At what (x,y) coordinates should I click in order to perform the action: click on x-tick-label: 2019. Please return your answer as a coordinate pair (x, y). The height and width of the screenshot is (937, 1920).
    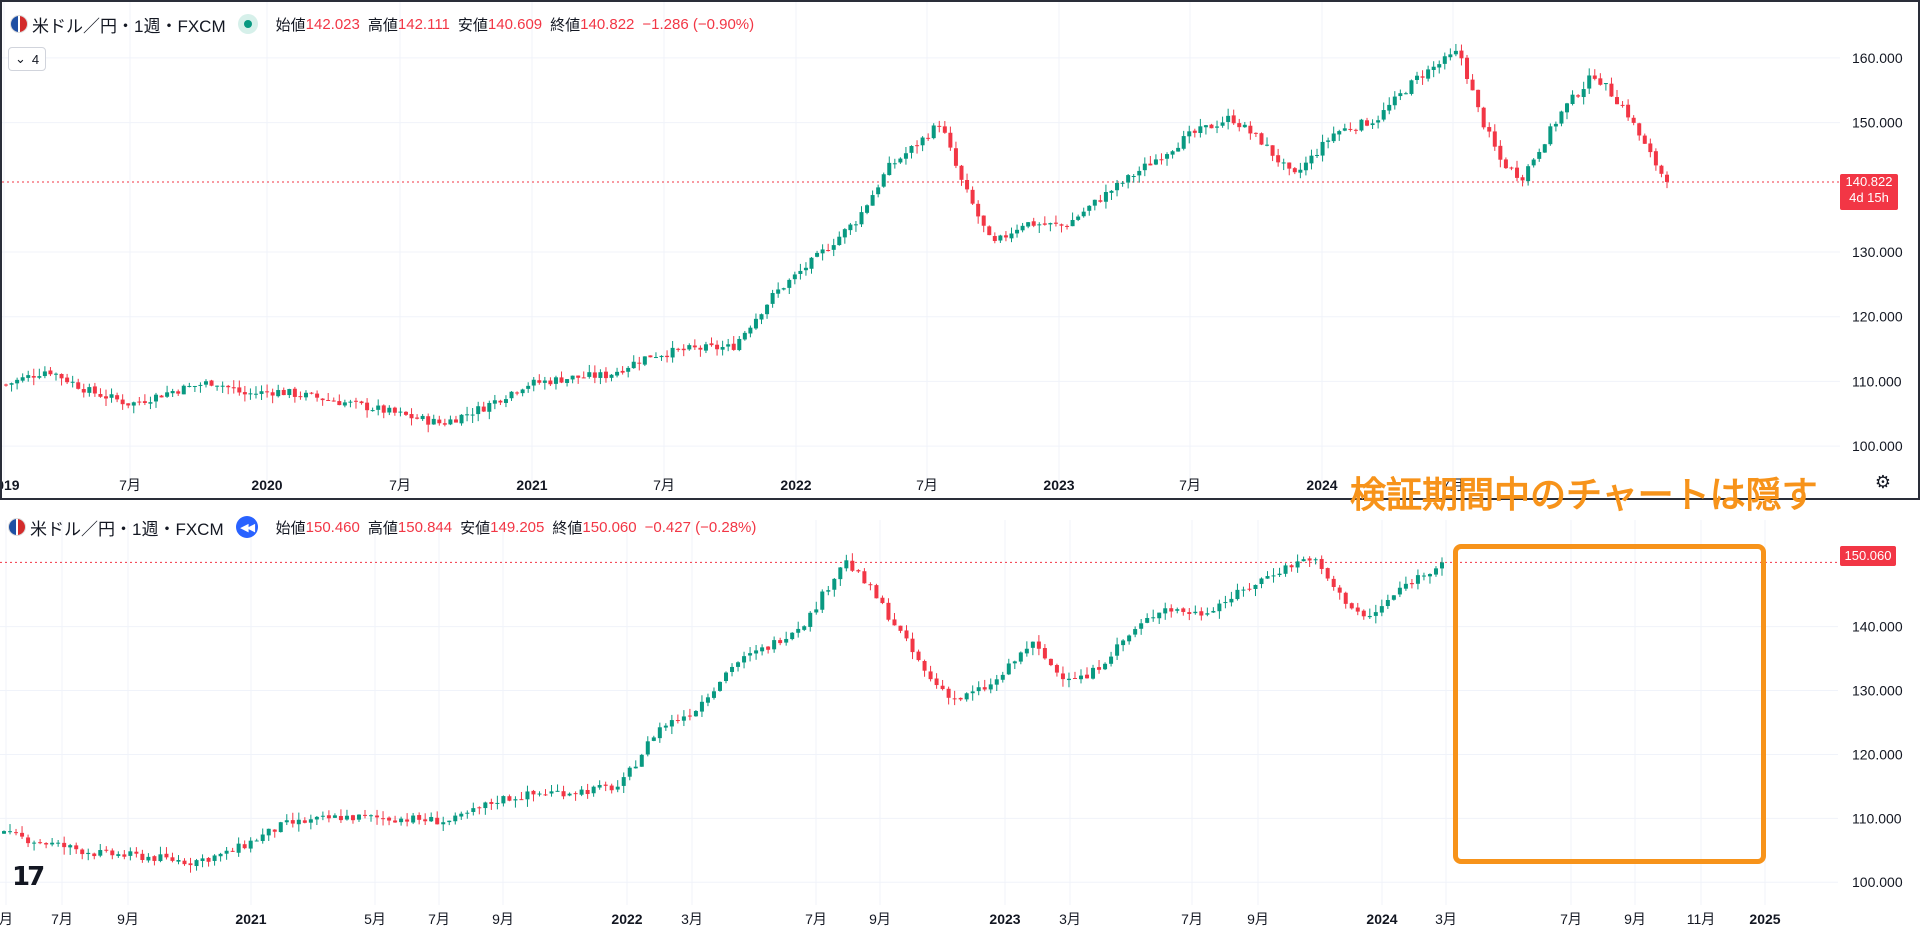
    Looking at the image, I should click on (11, 485).